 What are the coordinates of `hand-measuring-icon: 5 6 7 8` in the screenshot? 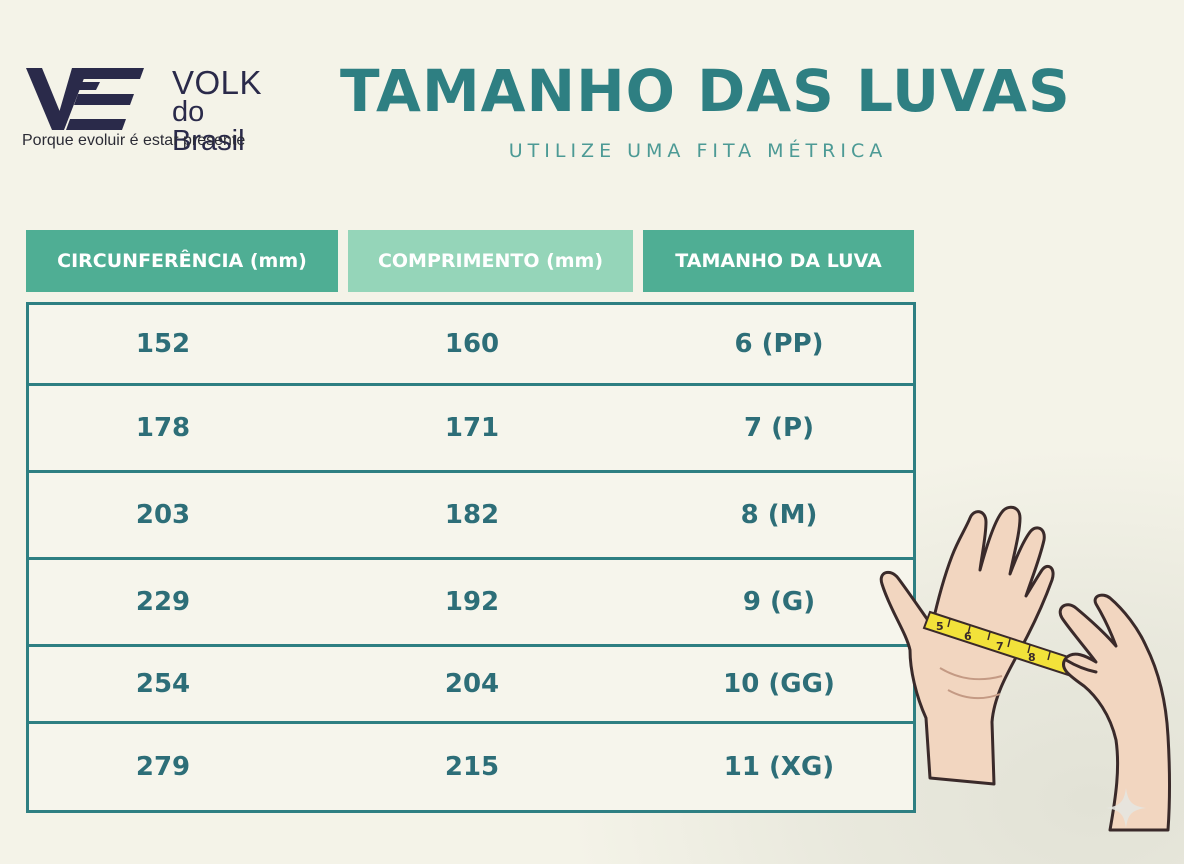 It's located at (1025, 668).